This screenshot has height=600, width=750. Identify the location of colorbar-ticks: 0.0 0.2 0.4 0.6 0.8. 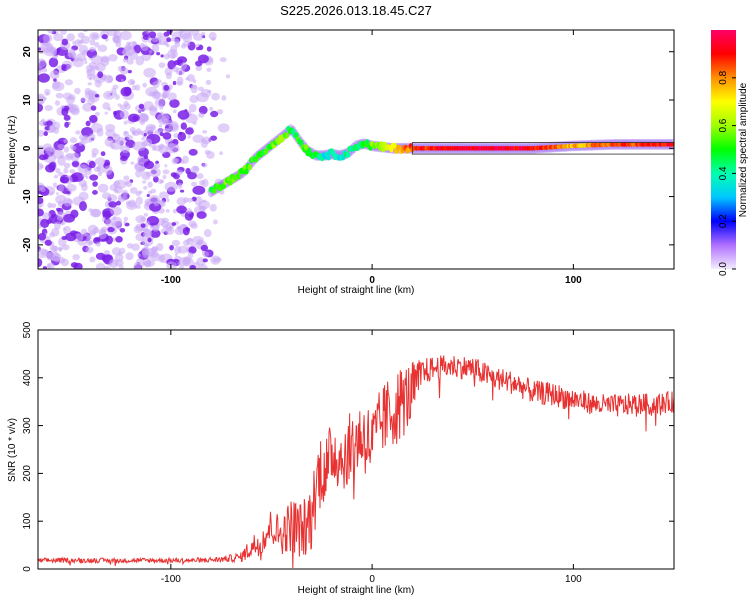
(727, 173).